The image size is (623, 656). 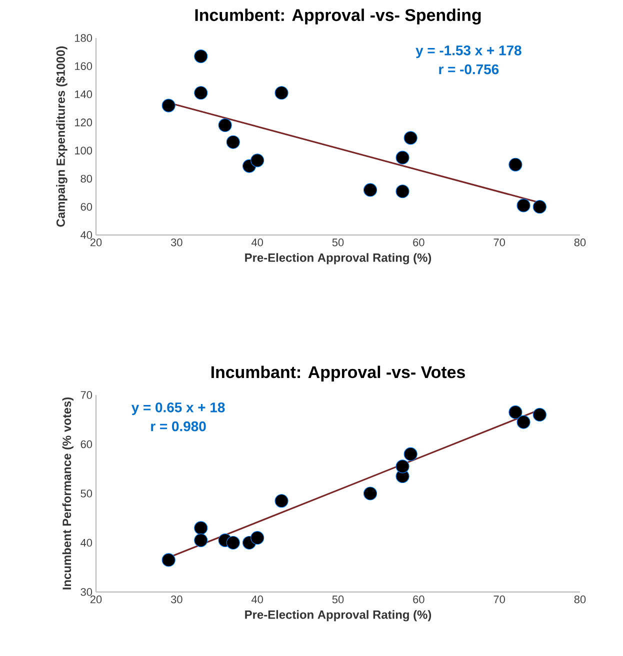 I want to click on y-tick-label: 30, so click(x=86, y=592).